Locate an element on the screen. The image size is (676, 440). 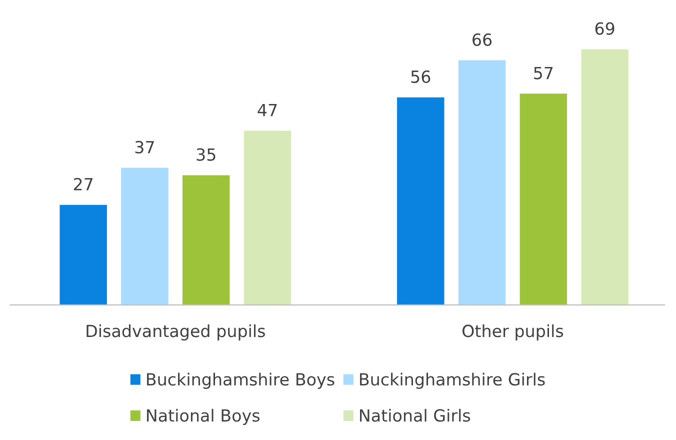
legend-label: Buckinghamshire Girls is located at coordinates (452, 380).